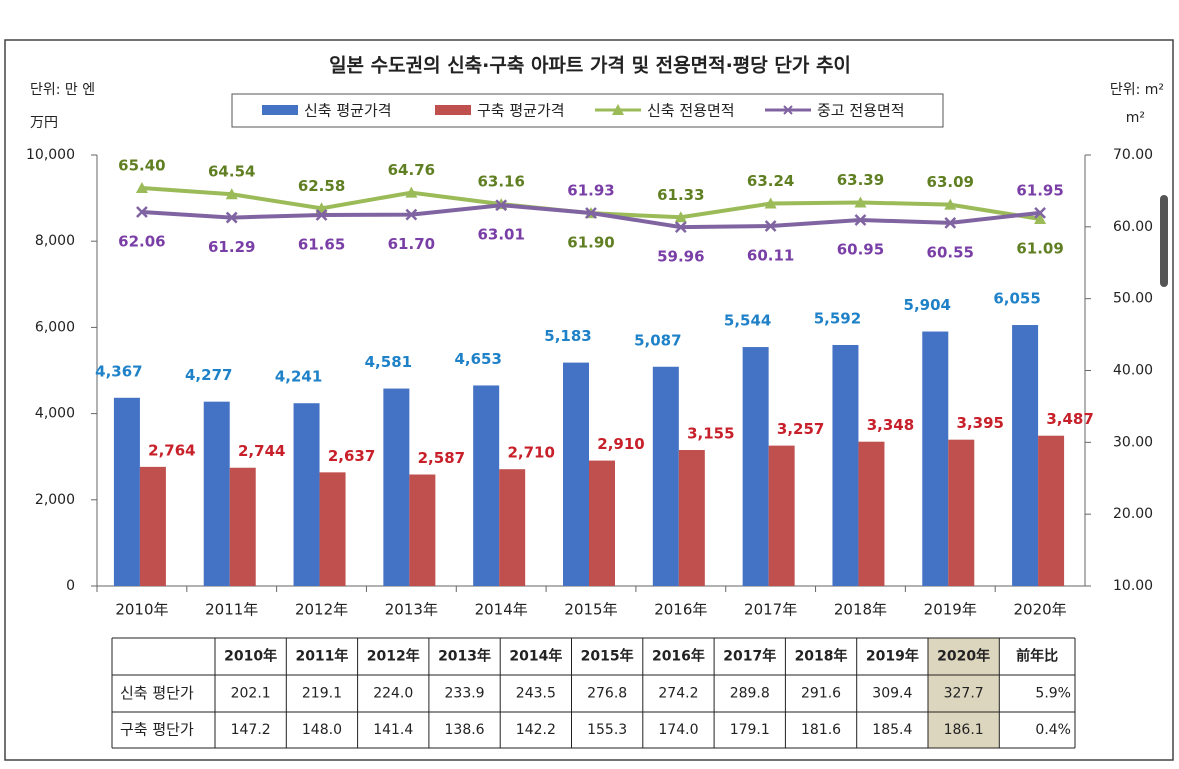 The width and height of the screenshot is (1179, 769). What do you see at coordinates (411, 170) in the screenshot?
I see `value-label: 64.76` at bounding box center [411, 170].